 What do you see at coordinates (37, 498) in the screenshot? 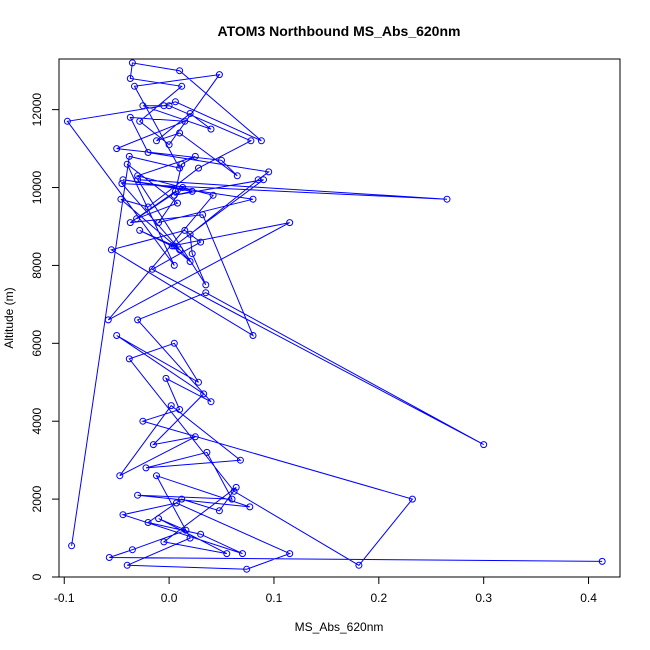
I see `y-tick-label: 2000` at bounding box center [37, 498].